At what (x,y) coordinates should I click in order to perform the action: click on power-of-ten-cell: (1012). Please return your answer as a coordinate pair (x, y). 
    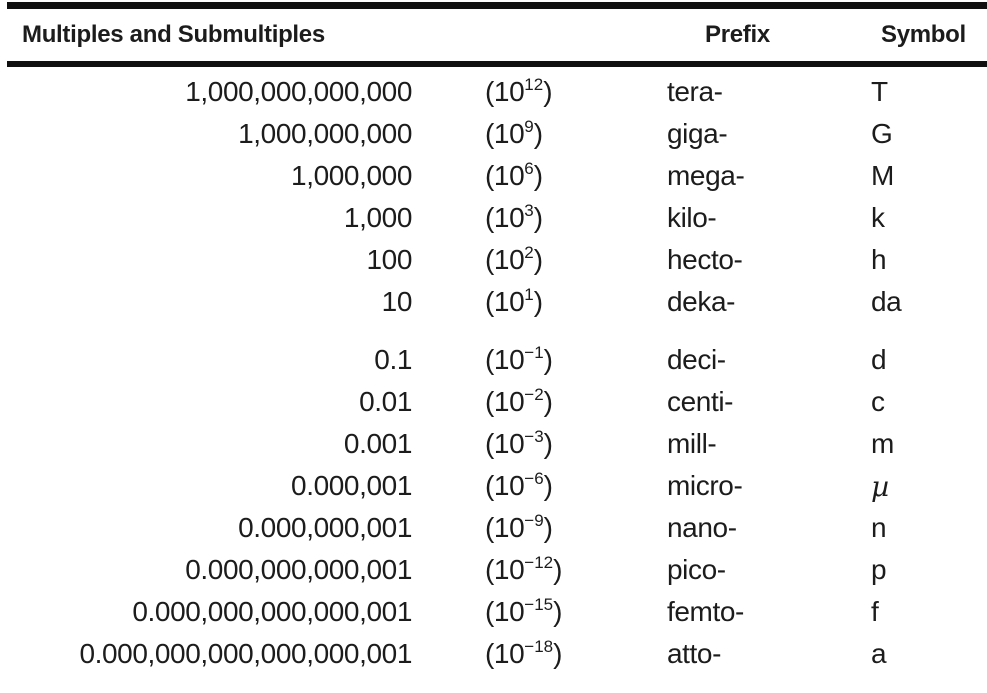
    Looking at the image, I should click on (539, 92).